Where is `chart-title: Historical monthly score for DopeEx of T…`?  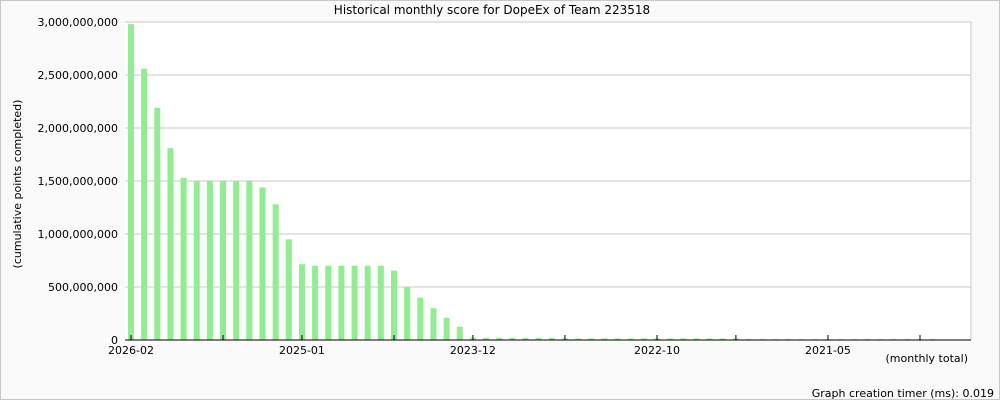
chart-title: Historical monthly score for DopeEx of T… is located at coordinates (492, 10).